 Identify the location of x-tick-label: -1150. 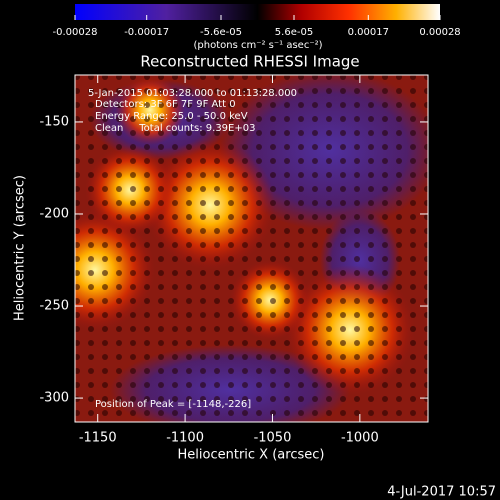
(98, 438).